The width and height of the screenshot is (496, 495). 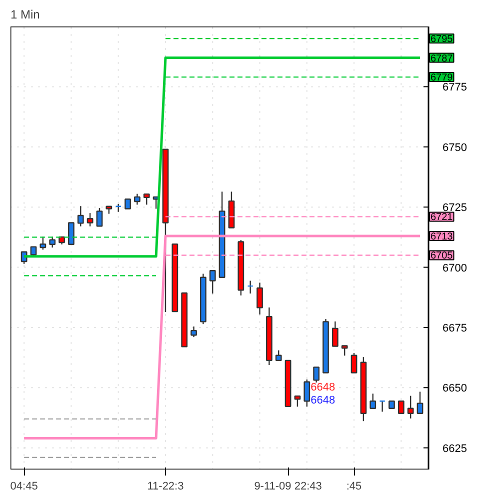 What do you see at coordinates (442, 218) in the screenshot?
I see `data-label: 6721` at bounding box center [442, 218].